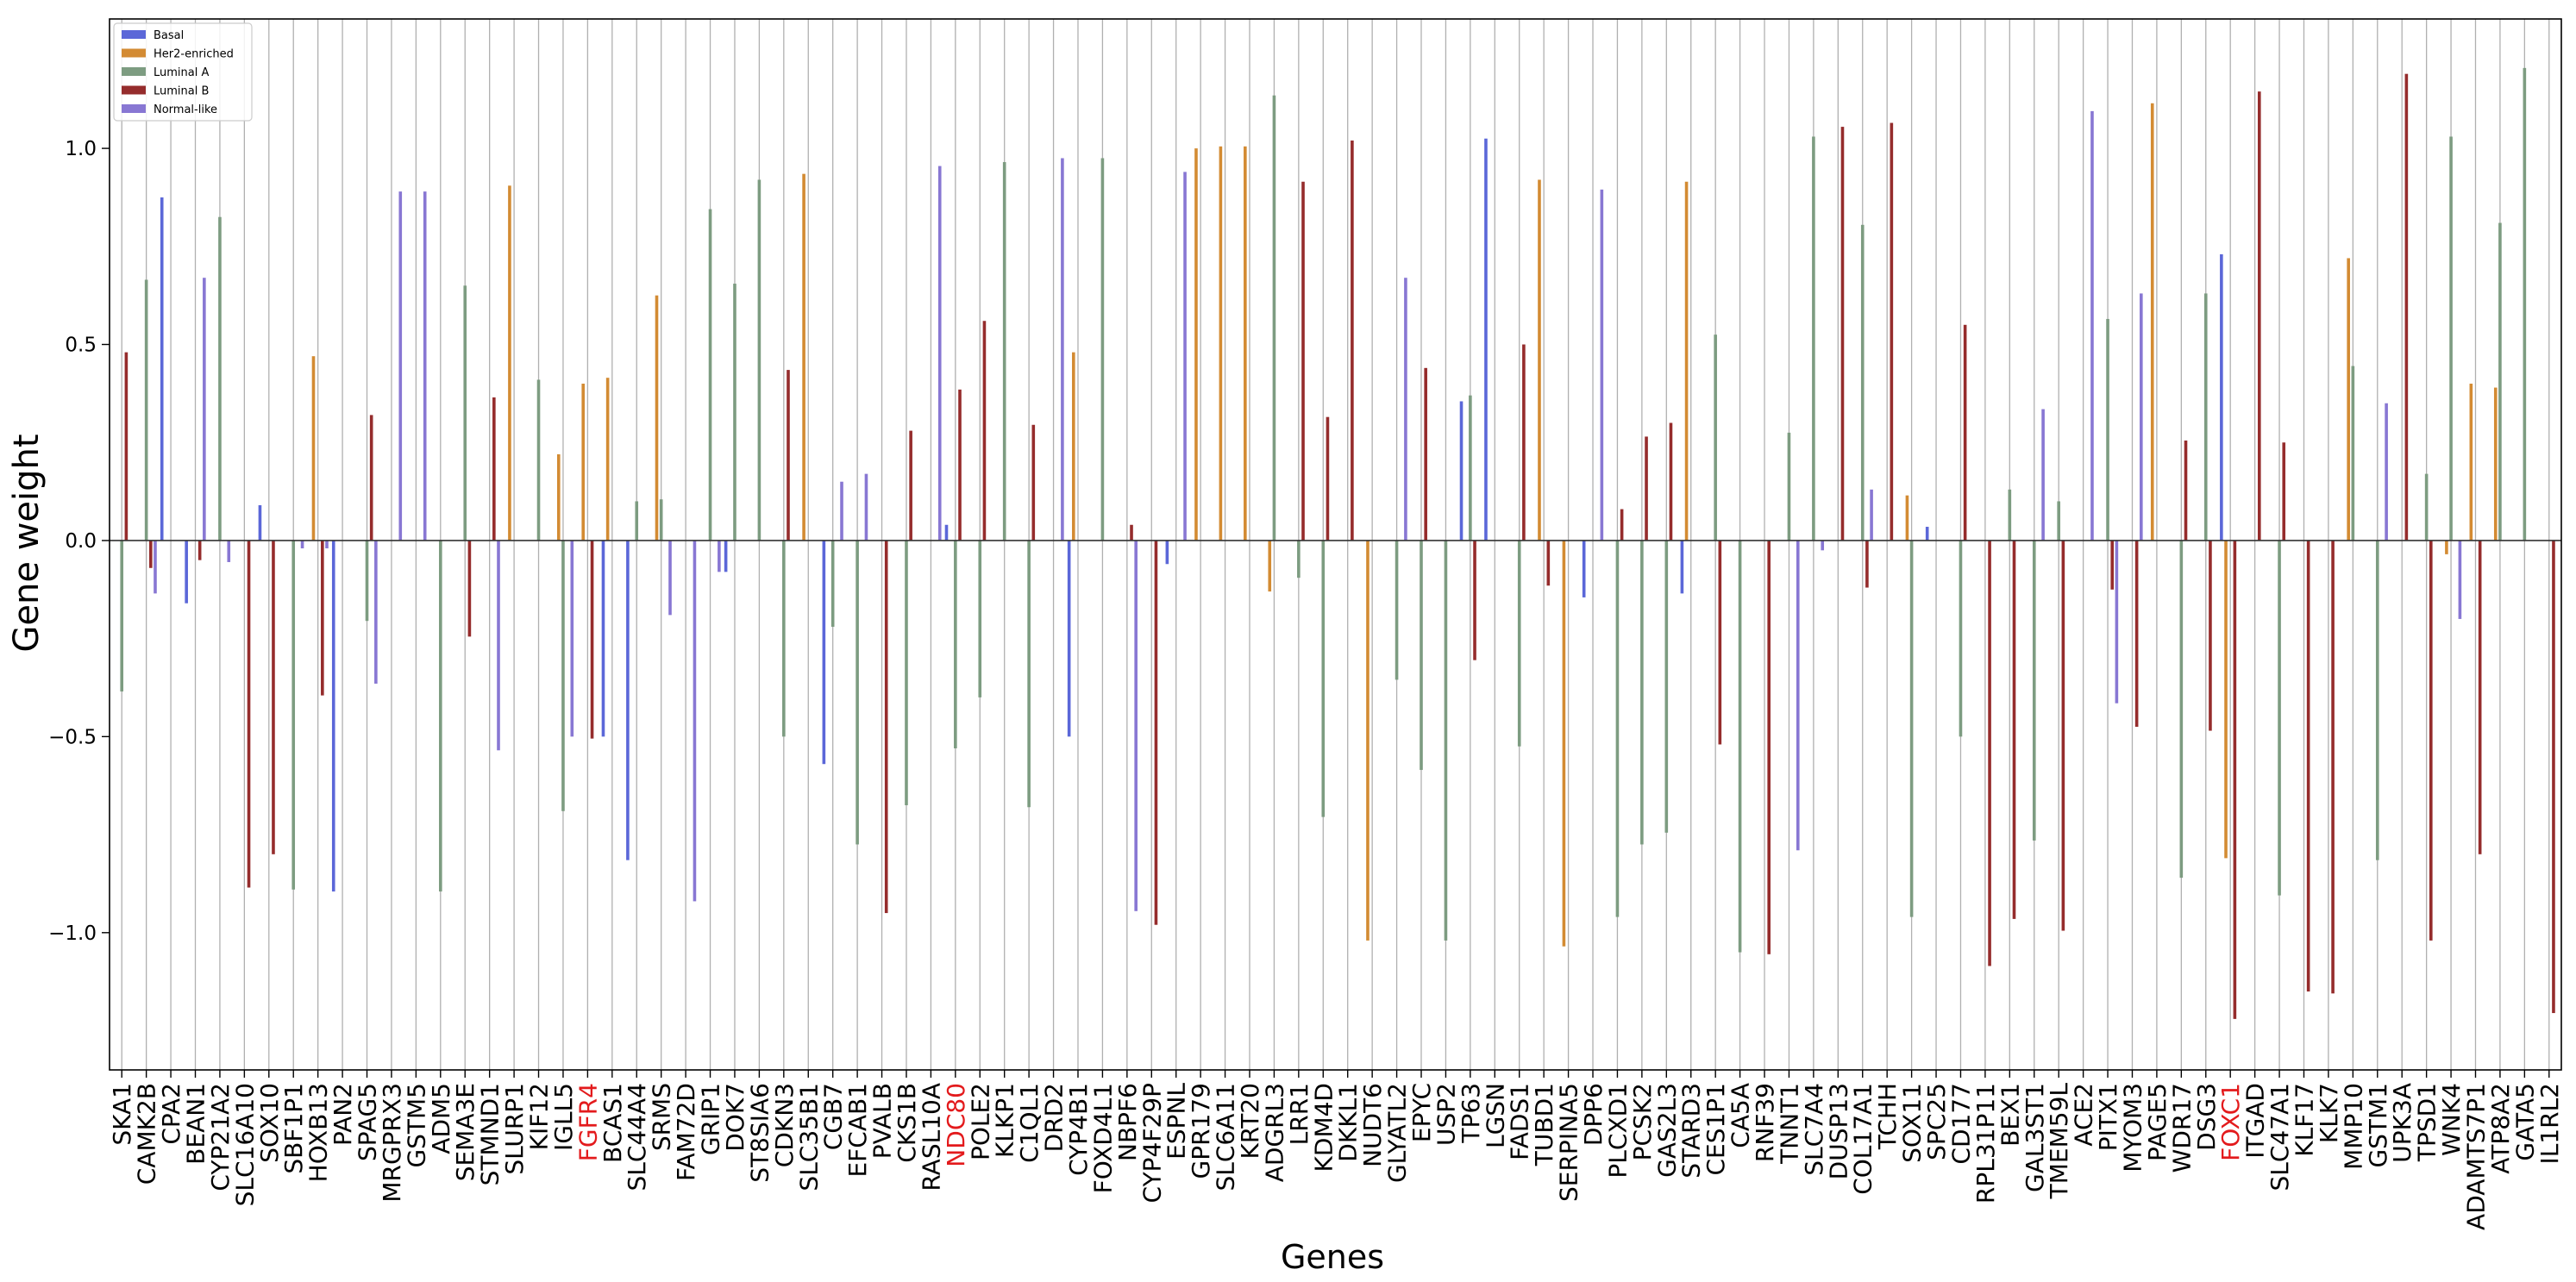 The height and width of the screenshot is (1282, 2576). I want to click on x-tick-label-PITX1: PITX1, so click(2108, 1117).